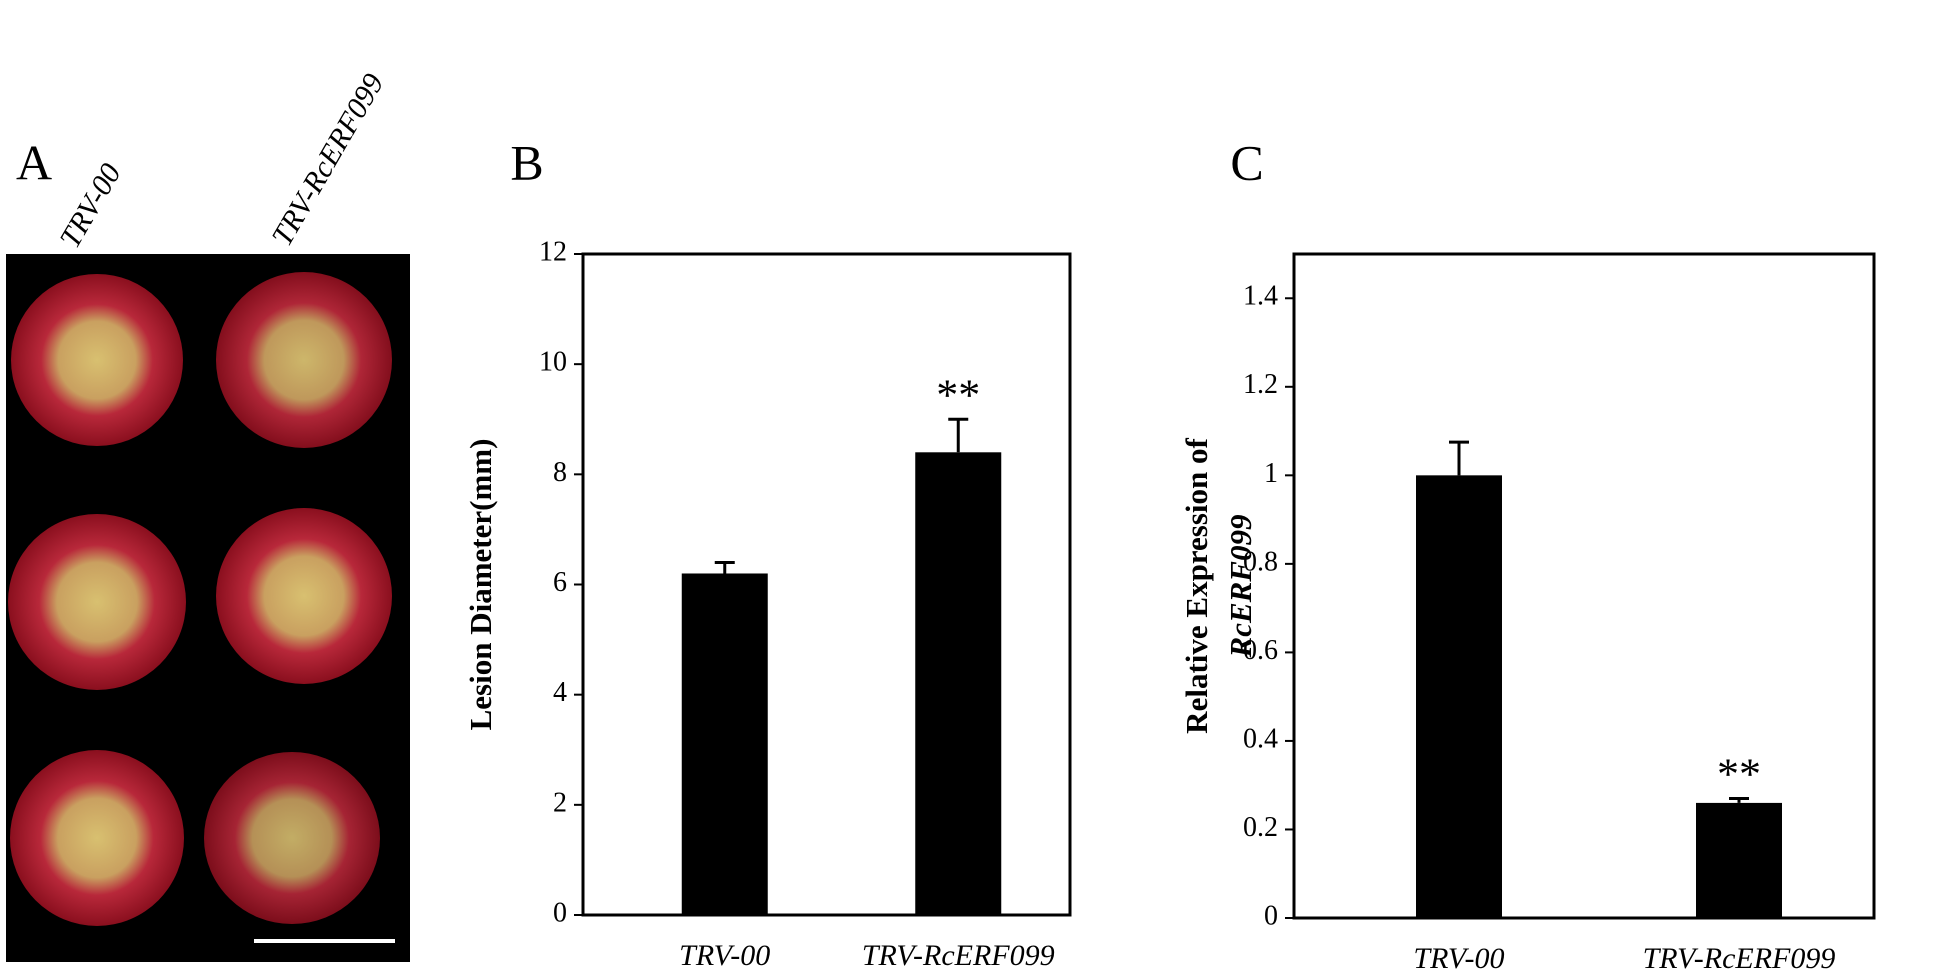  What do you see at coordinates (1260, 650) in the screenshot?
I see `y-tick-label: 0.6` at bounding box center [1260, 650].